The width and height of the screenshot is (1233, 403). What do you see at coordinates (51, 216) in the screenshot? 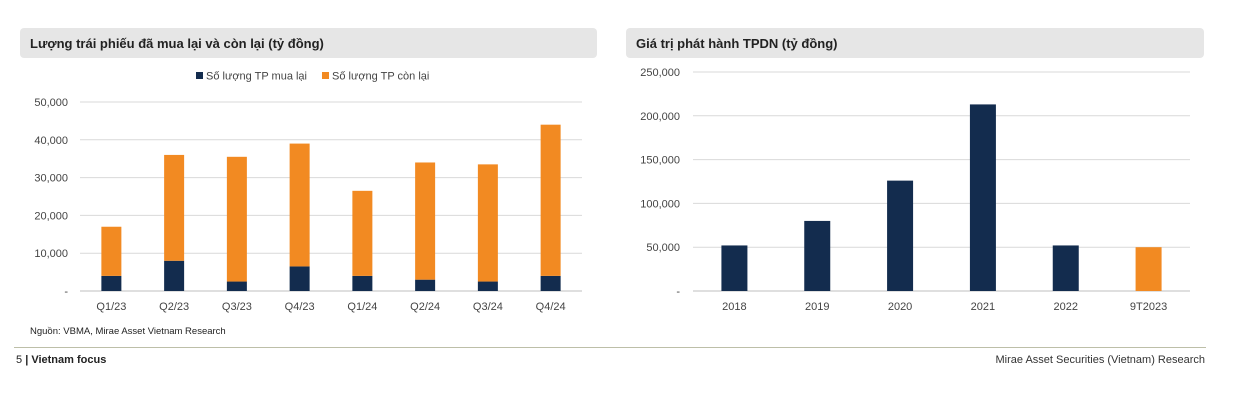
I see `y-tick-label: 20,000` at bounding box center [51, 216].